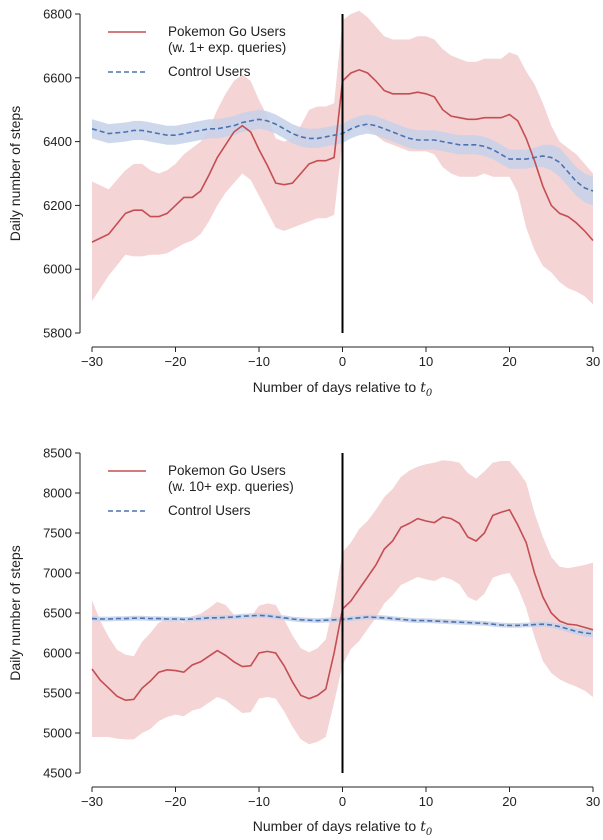 The width and height of the screenshot is (603, 840). Describe the element at coordinates (57, 733) in the screenshot. I see `y-tick-label: 5000` at that location.